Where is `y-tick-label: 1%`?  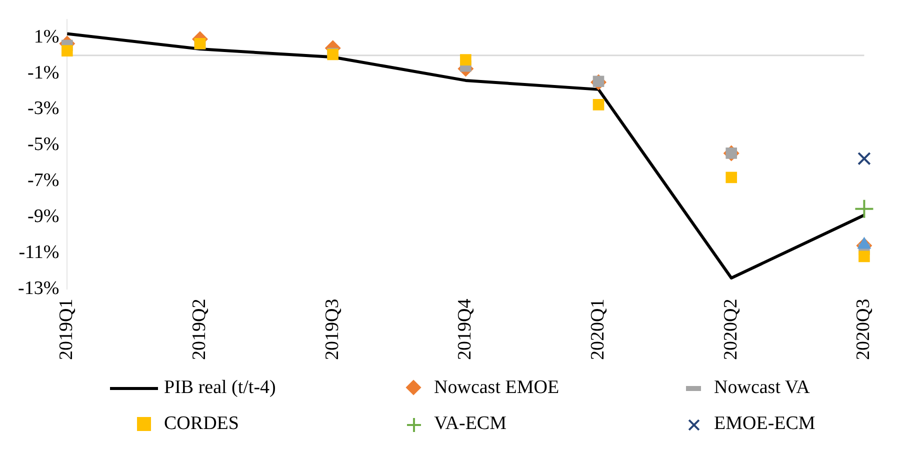
y-tick-label: 1% is located at coordinates (47, 37).